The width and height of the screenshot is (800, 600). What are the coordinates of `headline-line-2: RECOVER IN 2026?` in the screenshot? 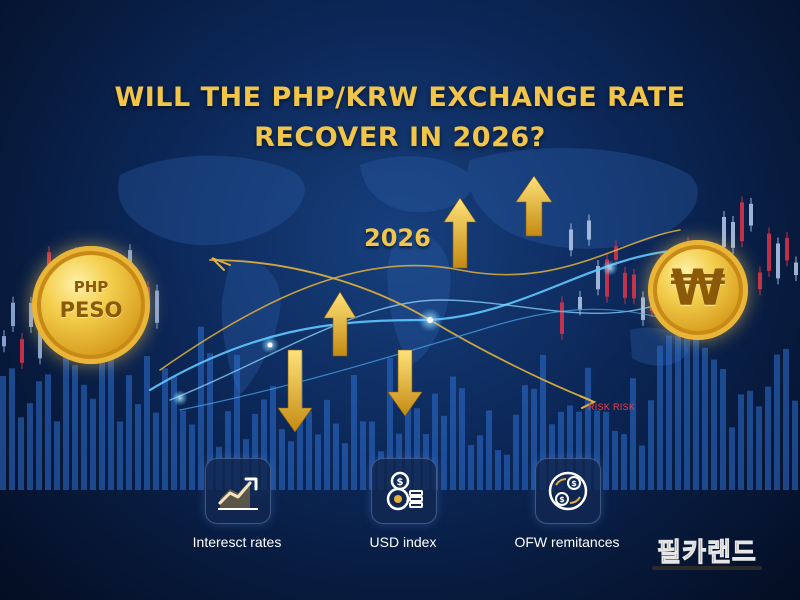 It's located at (400, 137).